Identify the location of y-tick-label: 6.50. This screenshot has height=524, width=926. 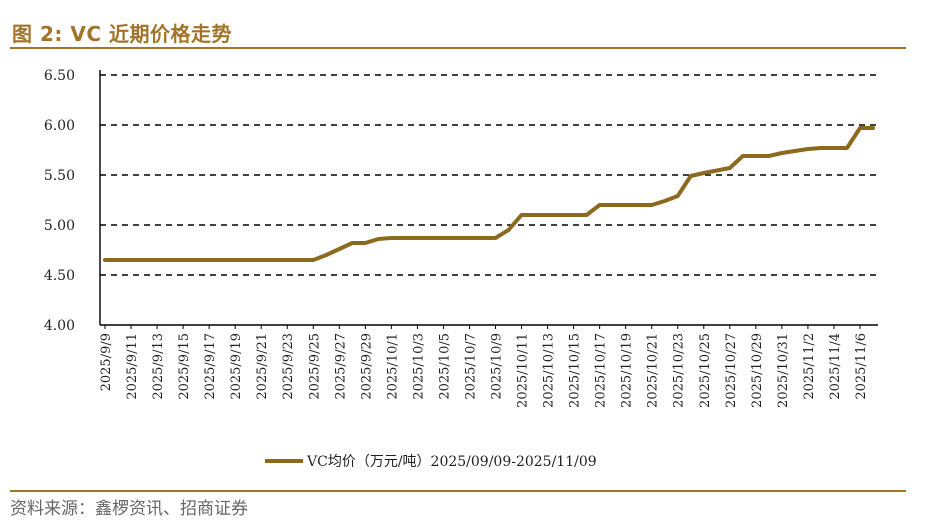
(59, 76).